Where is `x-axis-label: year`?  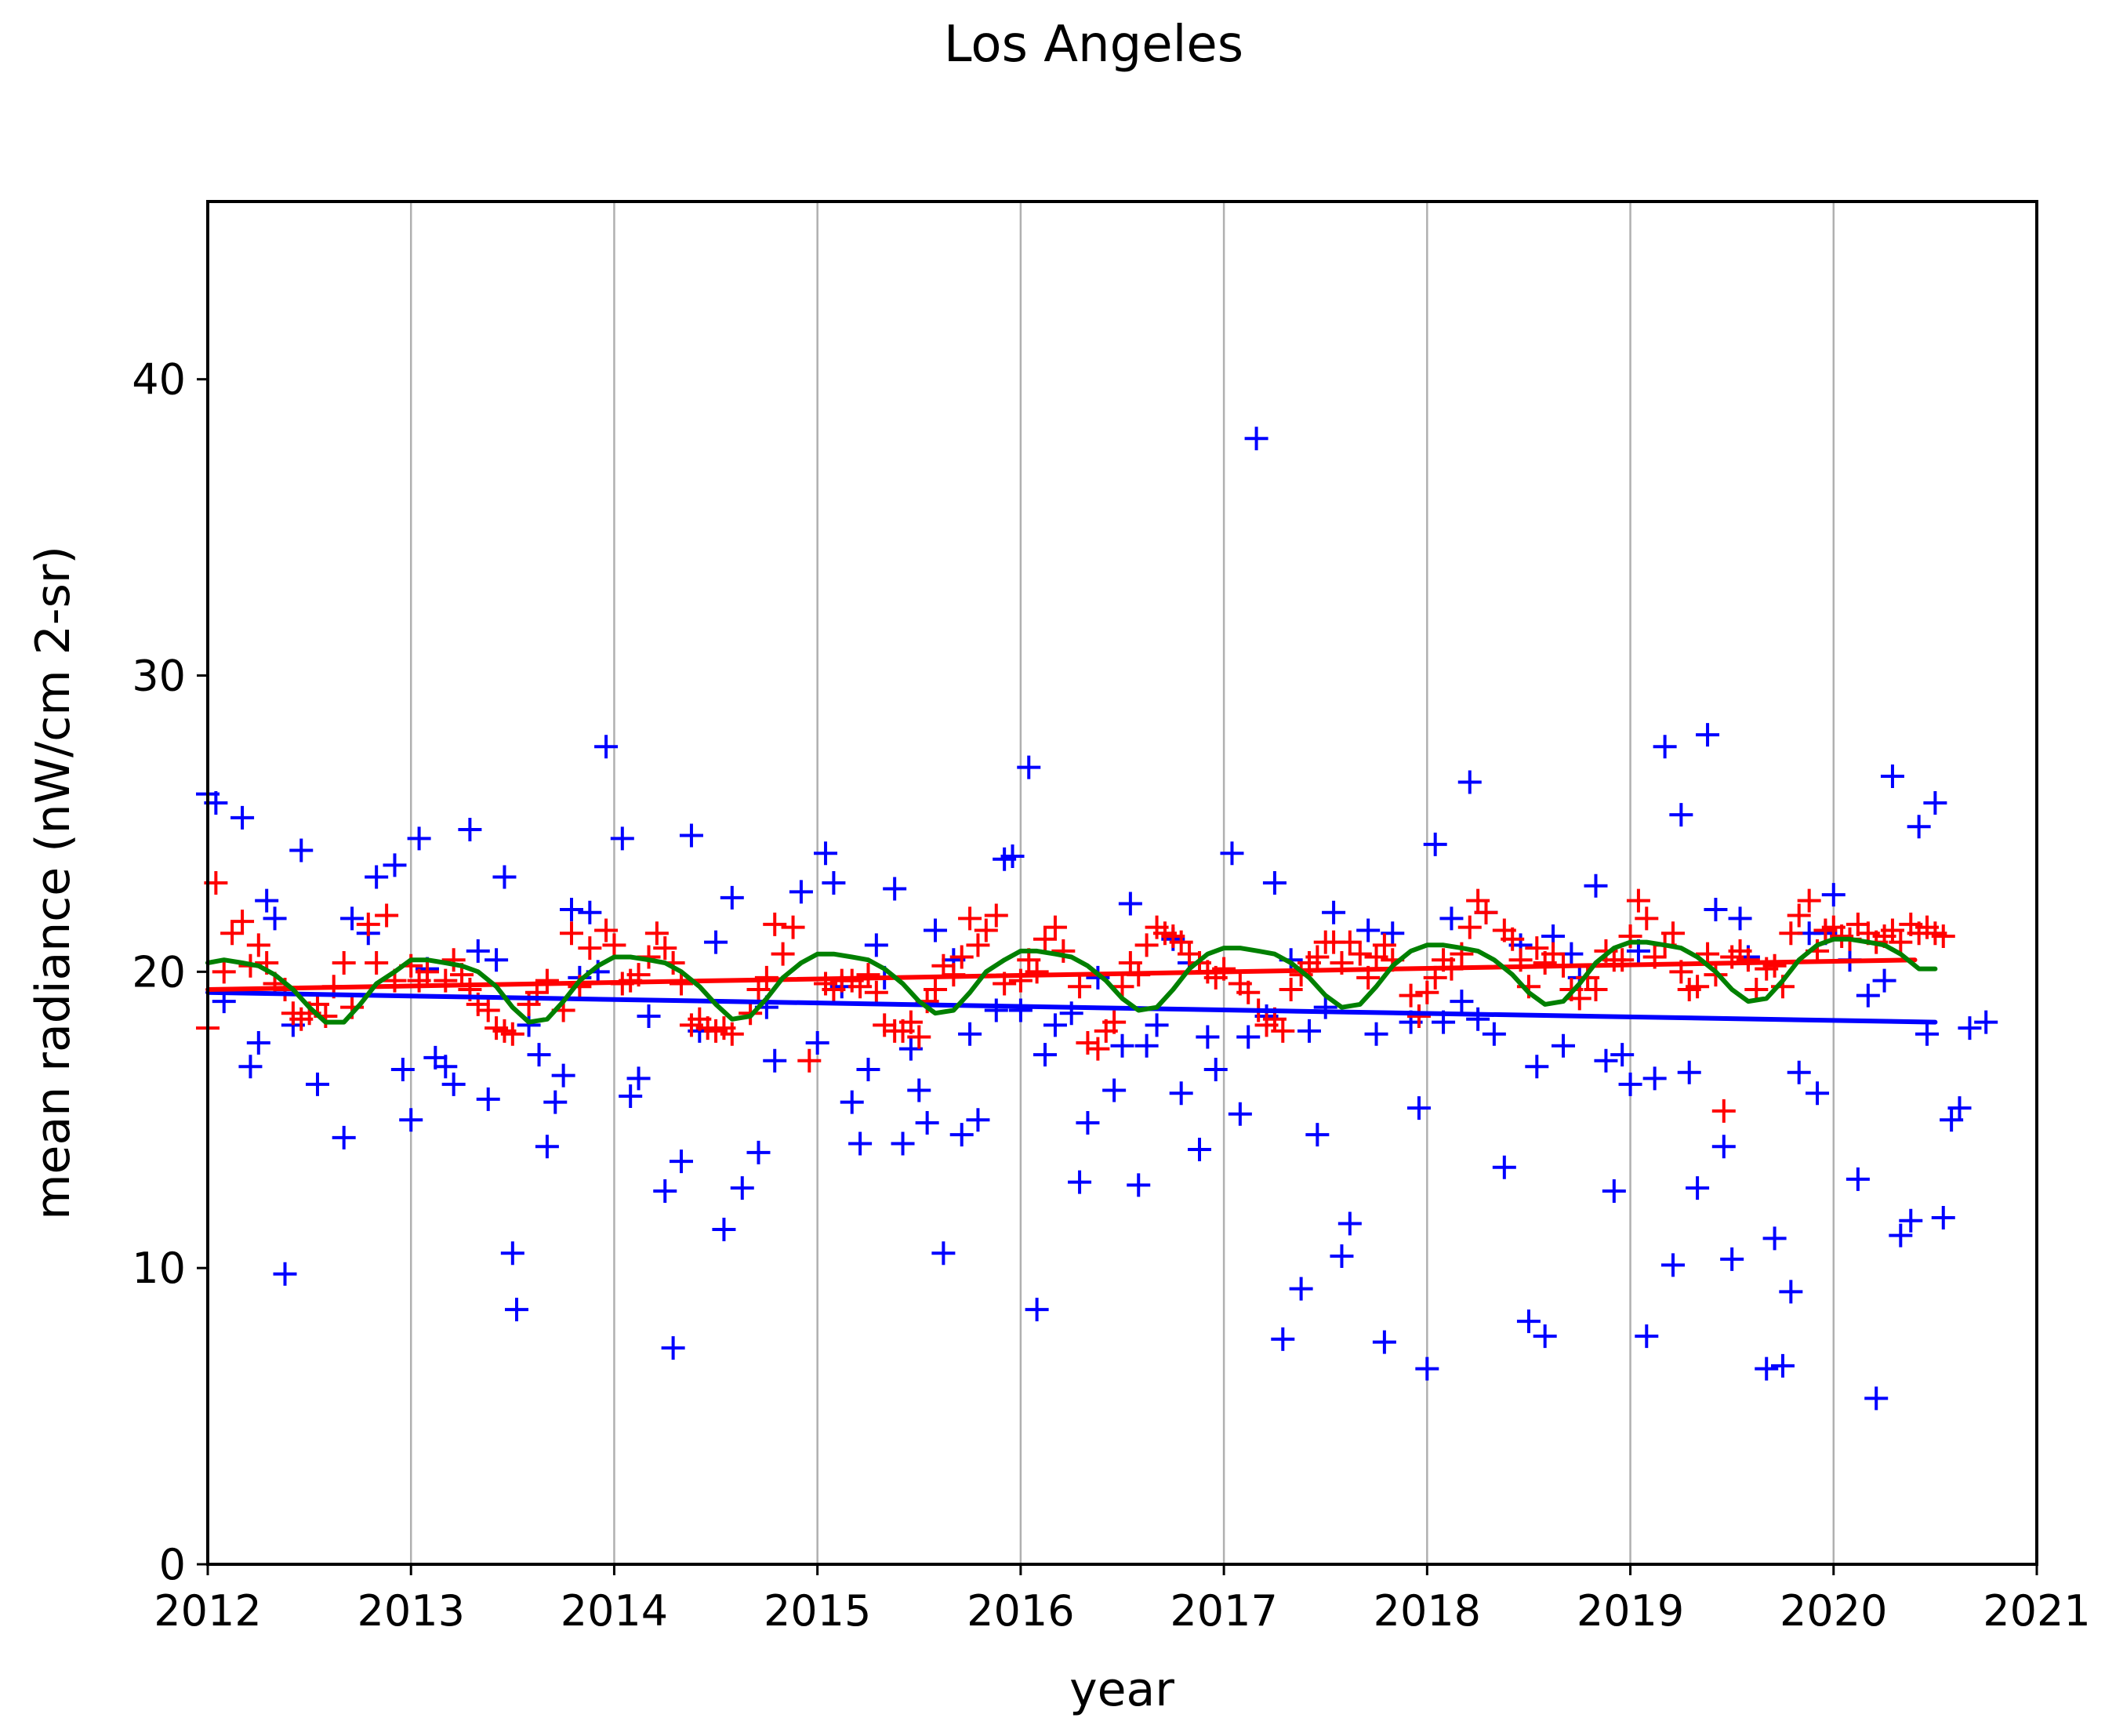
x-axis-label: year is located at coordinates (1121, 1689).